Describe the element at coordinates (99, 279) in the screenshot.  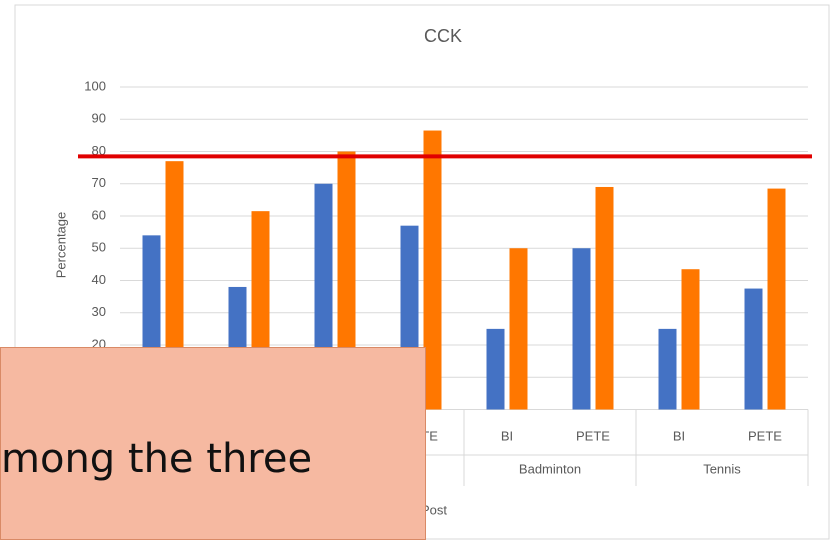
I see `y-tick-label: 40` at that location.